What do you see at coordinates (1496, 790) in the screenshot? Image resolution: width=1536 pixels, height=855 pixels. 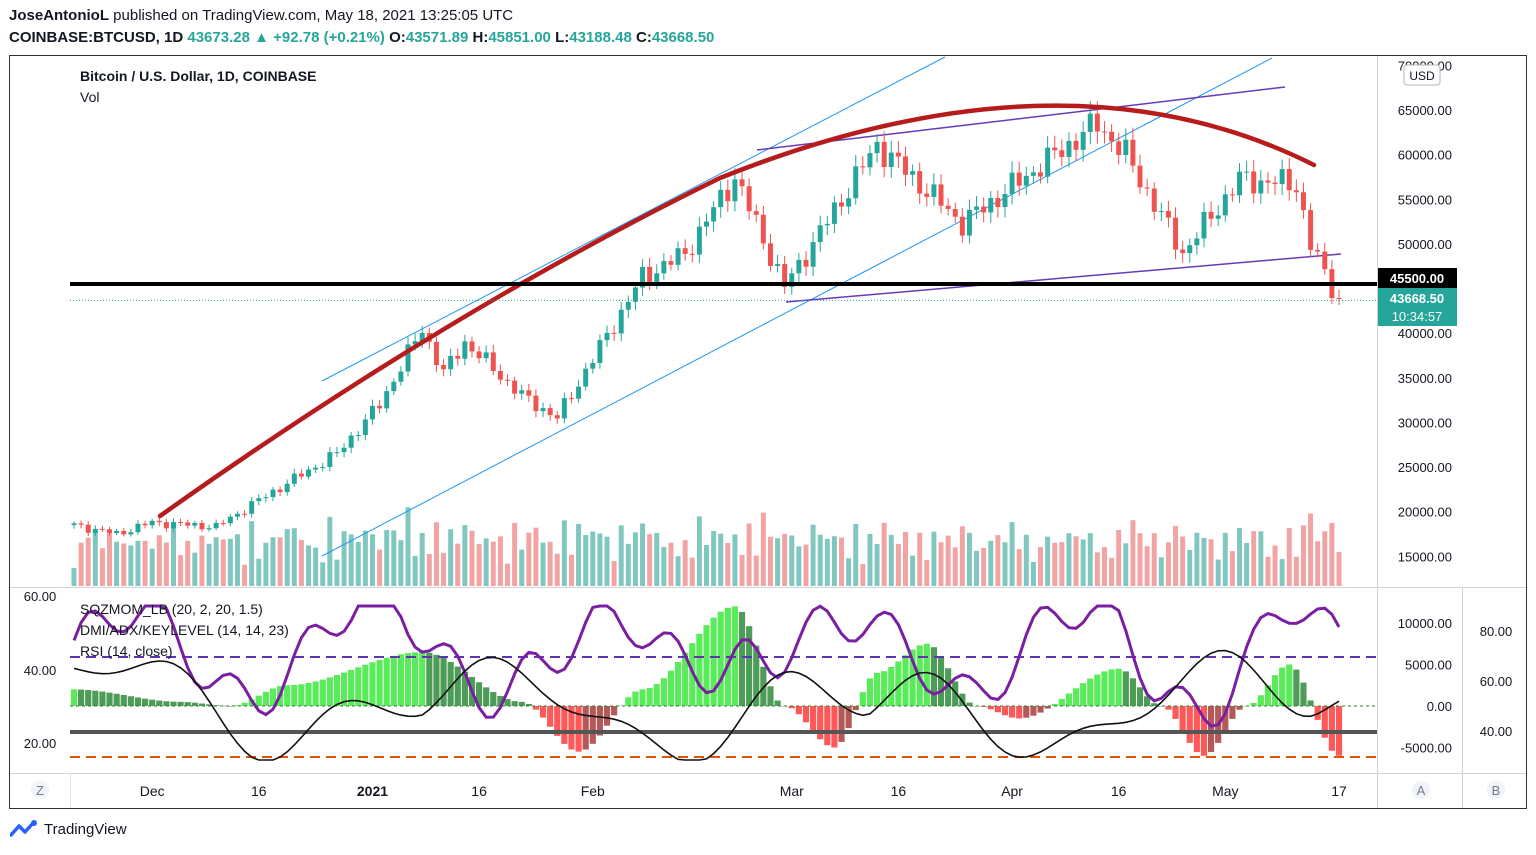 I see `b-button` at bounding box center [1496, 790].